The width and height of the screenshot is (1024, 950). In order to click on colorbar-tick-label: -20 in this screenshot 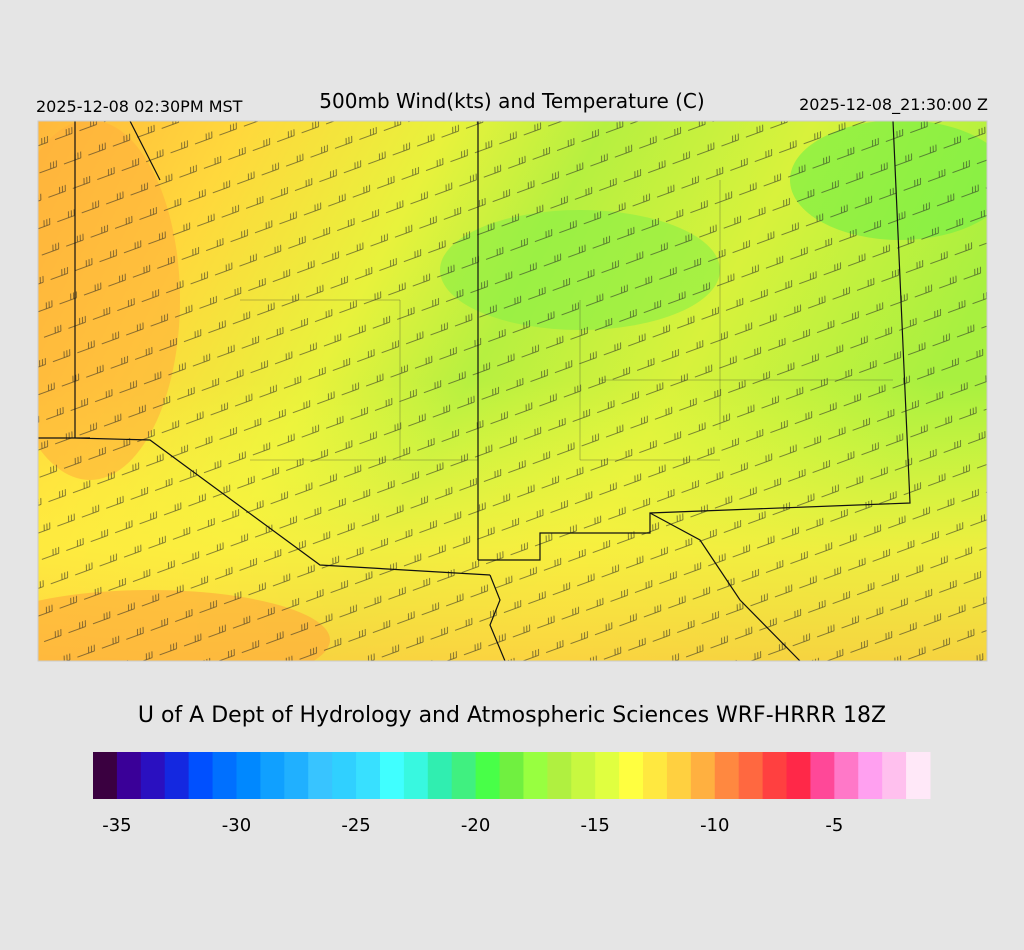, I will do `click(475, 825)`.